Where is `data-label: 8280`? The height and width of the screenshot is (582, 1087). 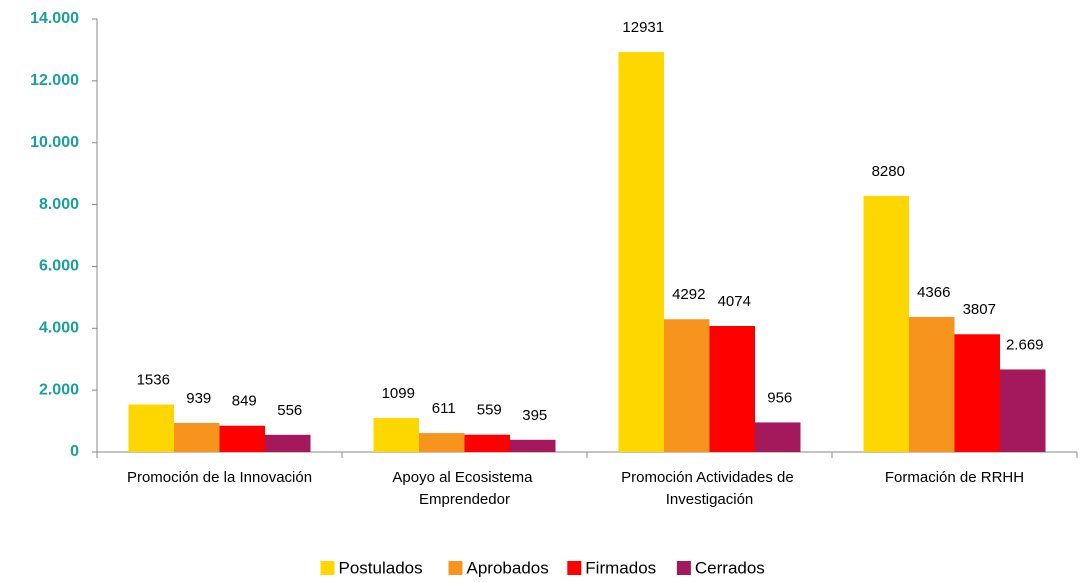 data-label: 8280 is located at coordinates (888, 171).